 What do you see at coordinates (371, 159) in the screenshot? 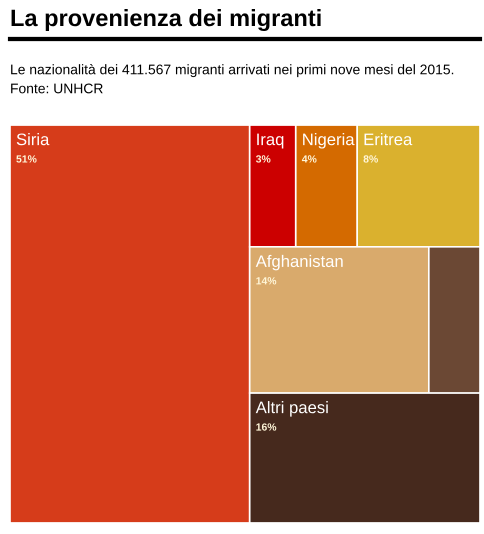
I see `data-label: 8%` at bounding box center [371, 159].